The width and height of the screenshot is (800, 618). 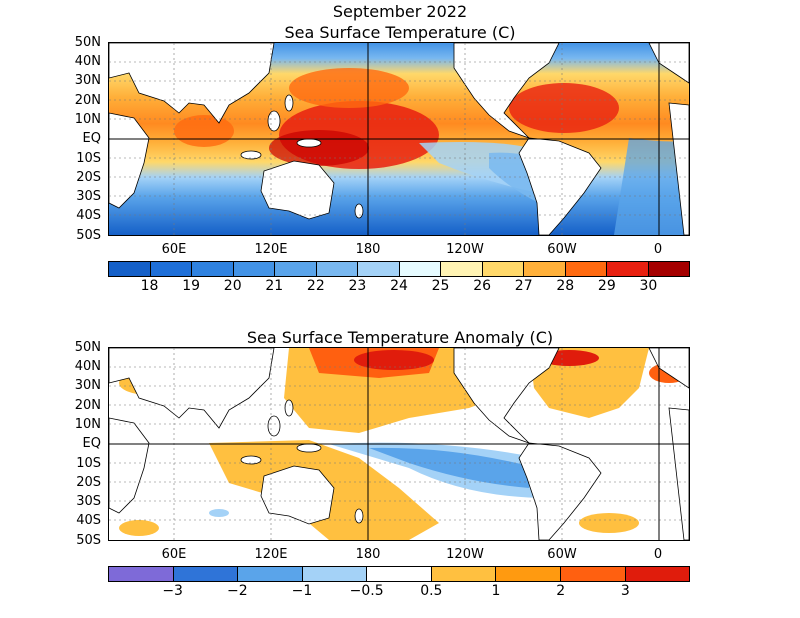 What do you see at coordinates (302, 591) in the screenshot?
I see `colorbar-label: −1` at bounding box center [302, 591].